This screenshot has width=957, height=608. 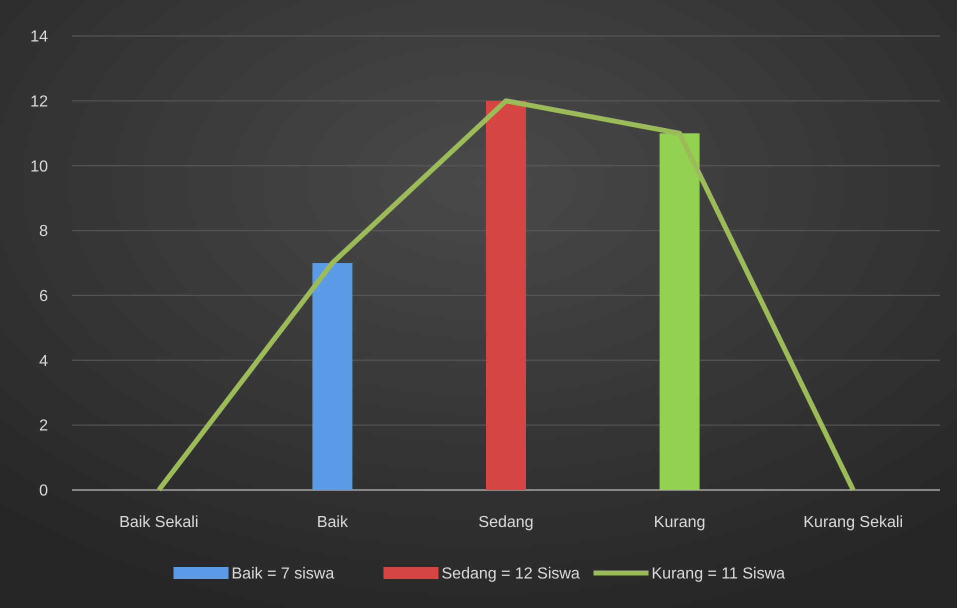 I want to click on legend-label: Baik = 7 siswa, so click(x=283, y=574).